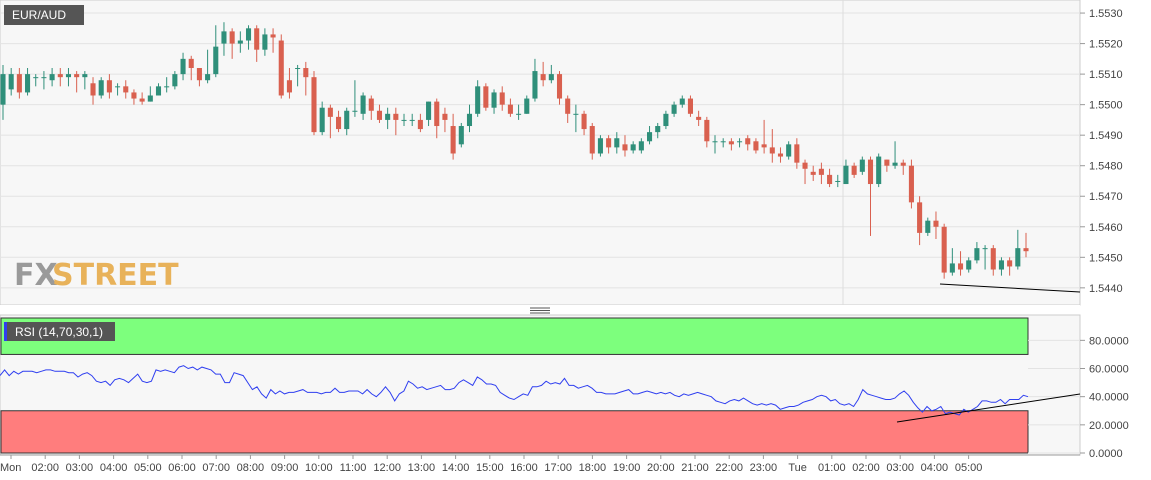 Image resolution: width=1151 pixels, height=480 pixels. I want to click on time-tick-label: 11:00, so click(353, 468).